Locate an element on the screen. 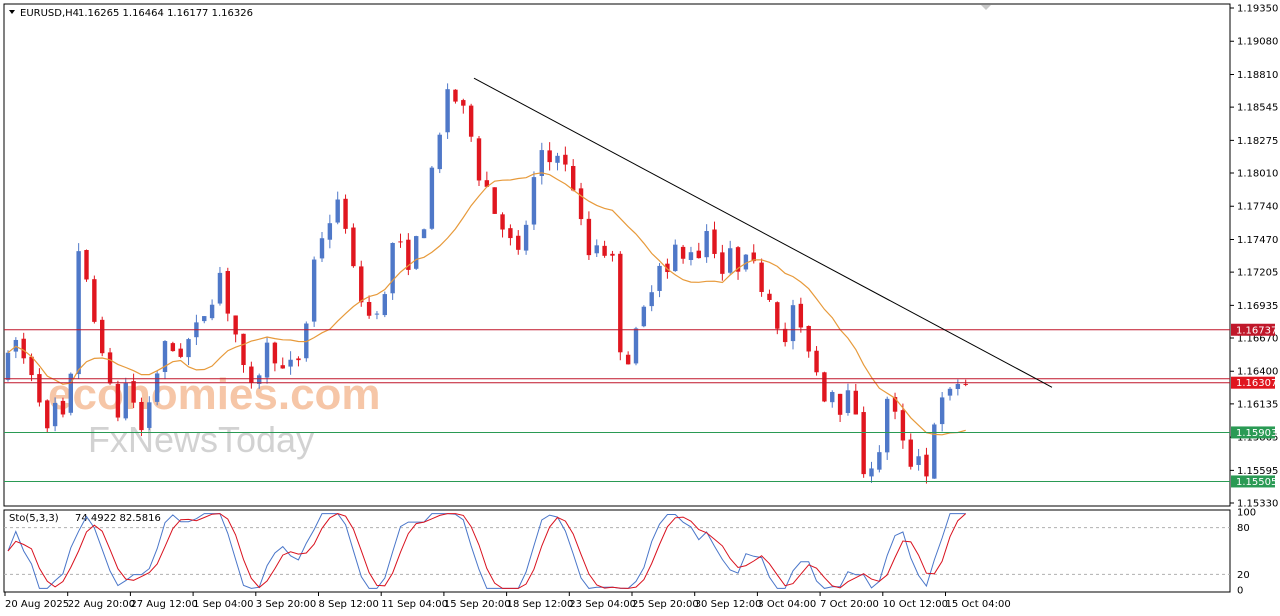 The image size is (1280, 616). price-tick-label: 1.18545 is located at coordinates (1257, 108).